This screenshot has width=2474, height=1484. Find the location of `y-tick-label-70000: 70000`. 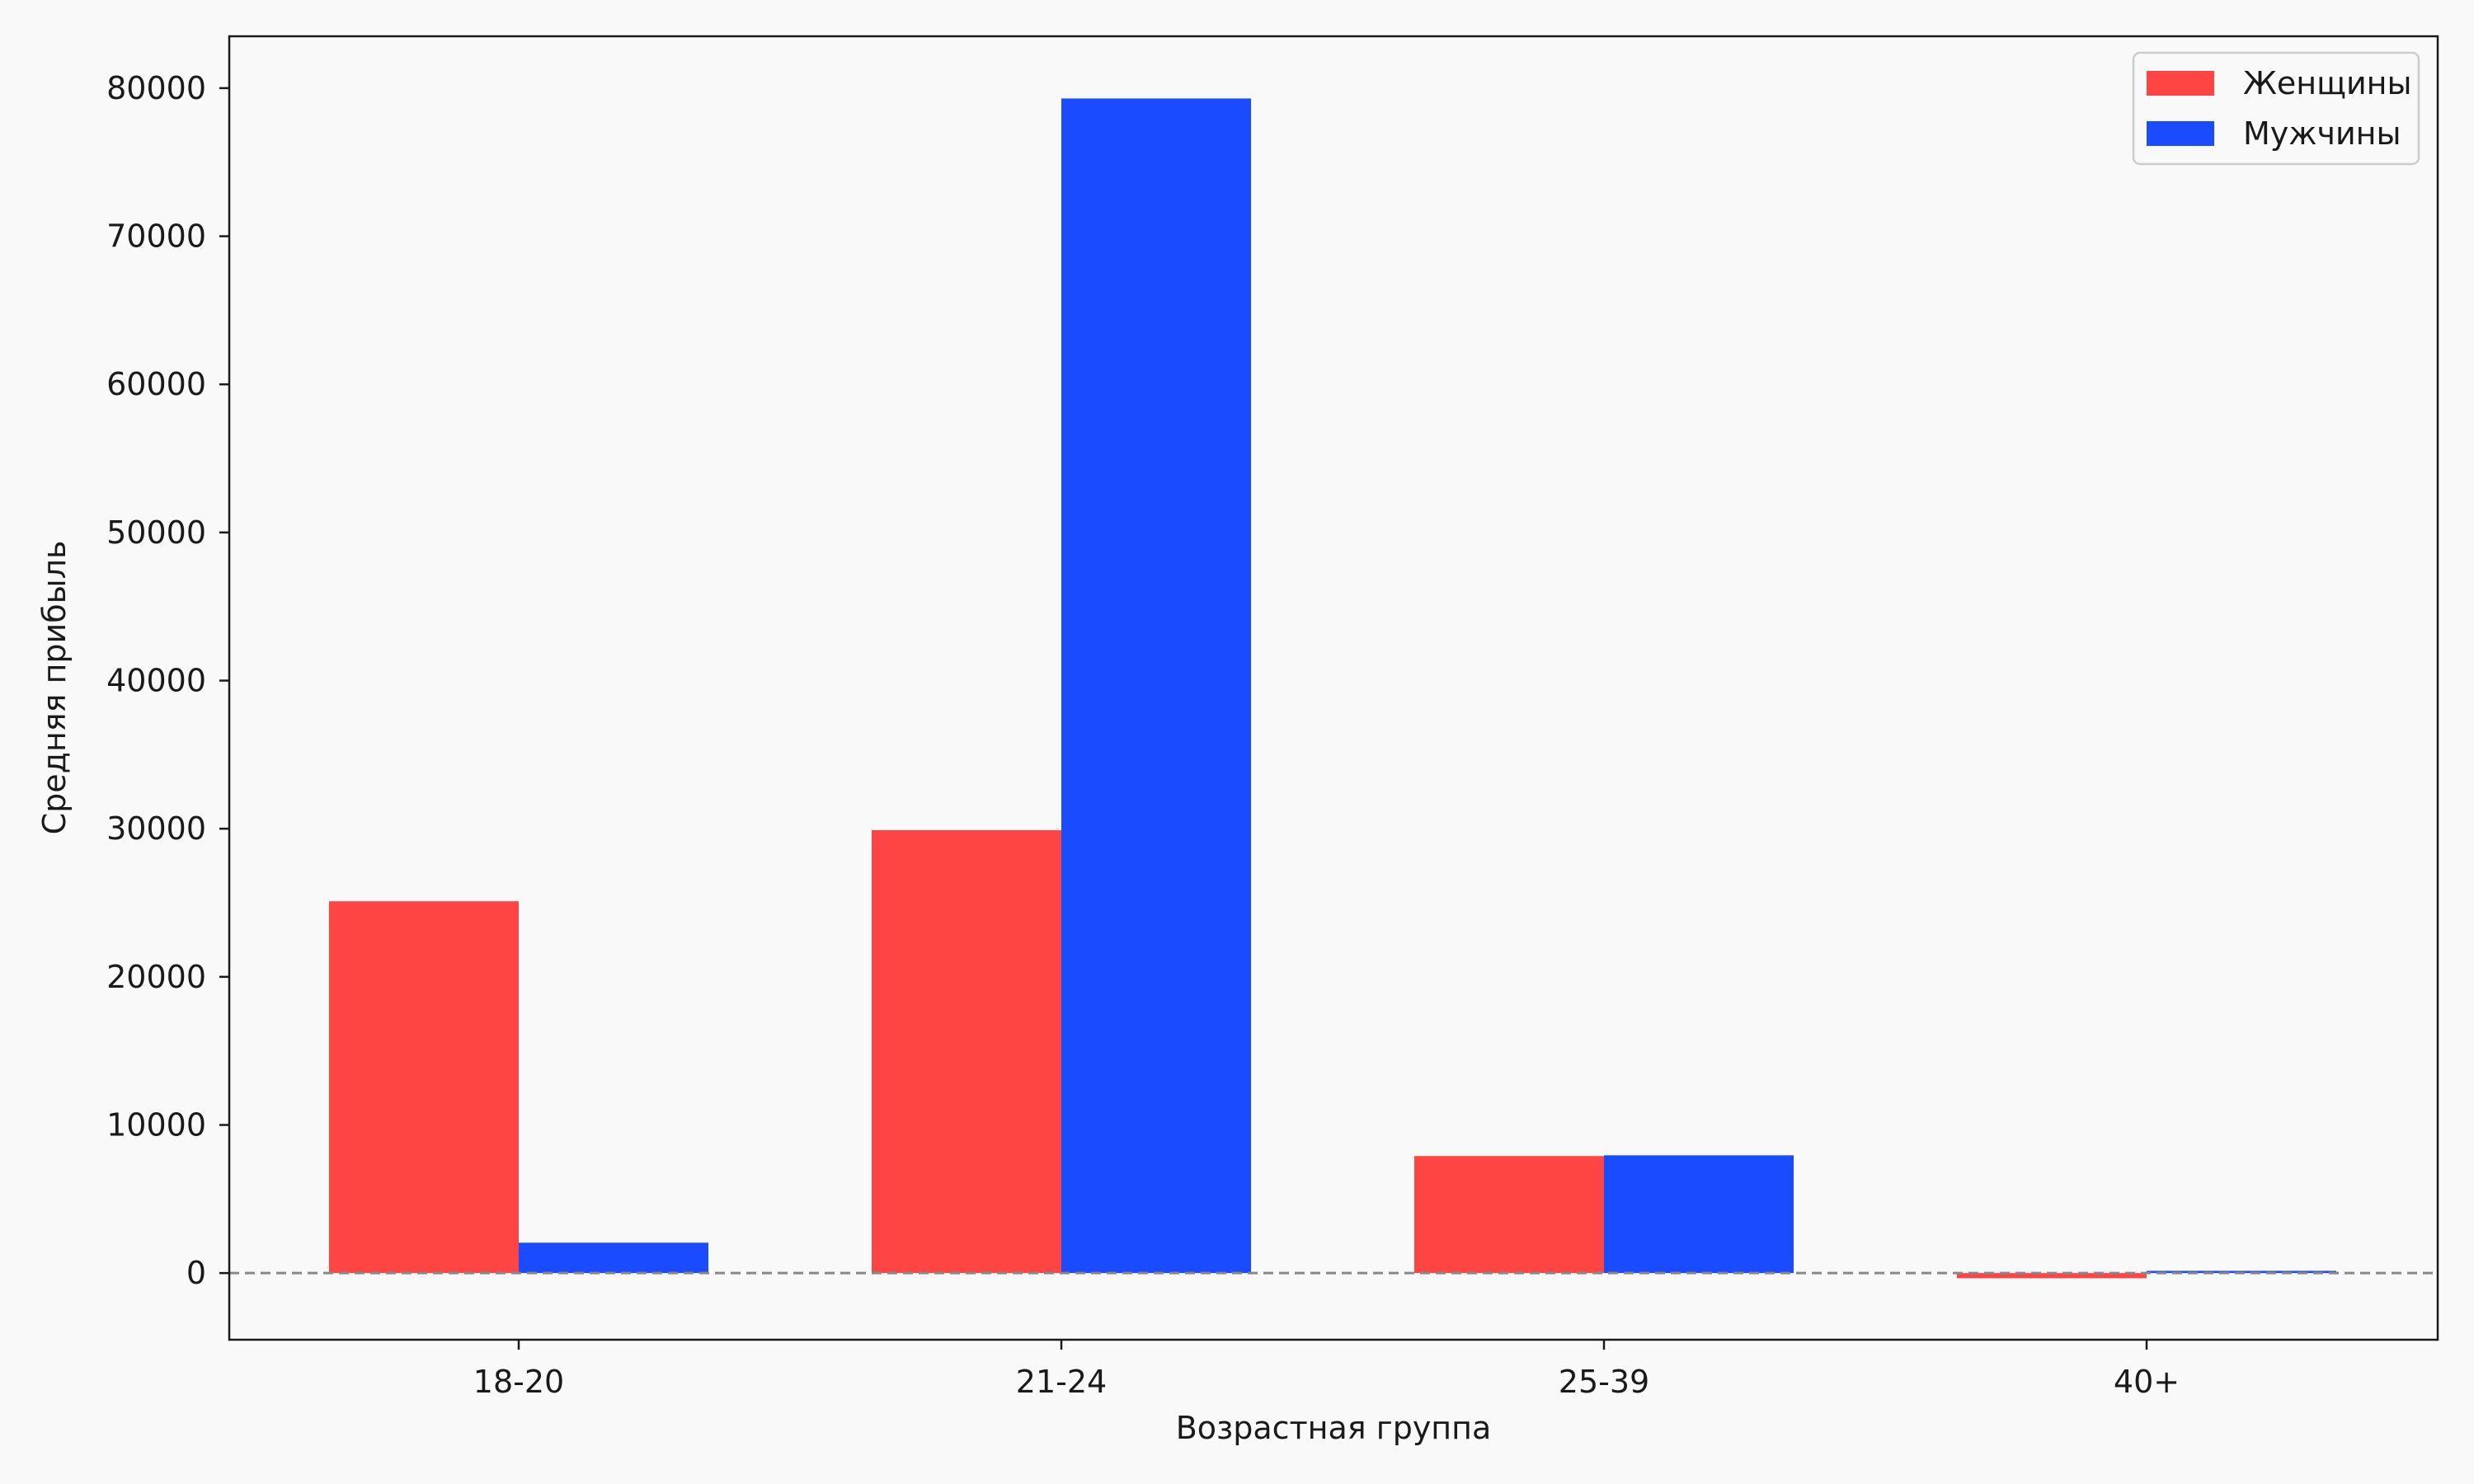

y-tick-label-70000: 70000 is located at coordinates (156, 236).